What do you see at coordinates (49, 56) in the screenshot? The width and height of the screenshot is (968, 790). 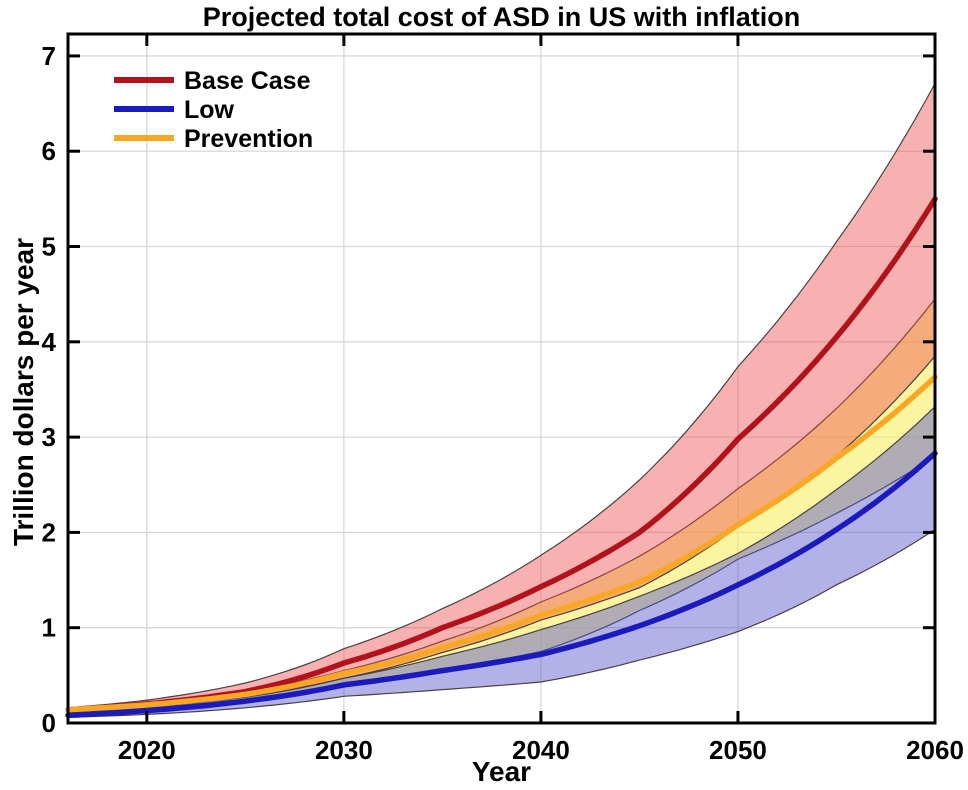 I see `tick-label-y-7: 7` at bounding box center [49, 56].